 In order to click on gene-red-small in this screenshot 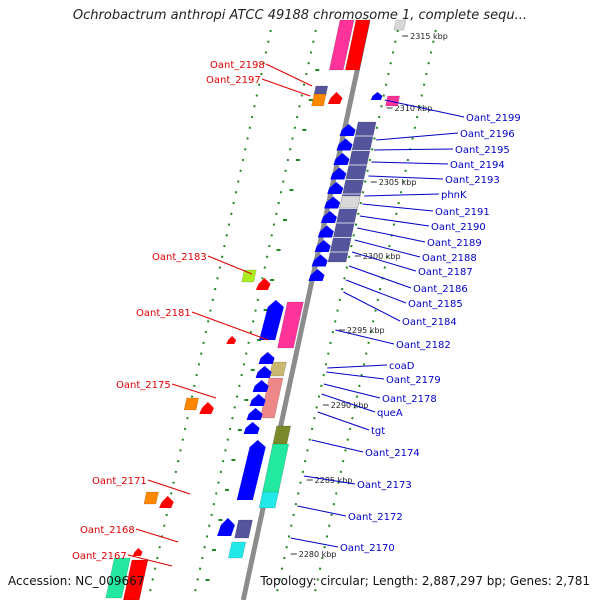, I will do `click(231, 340)`.